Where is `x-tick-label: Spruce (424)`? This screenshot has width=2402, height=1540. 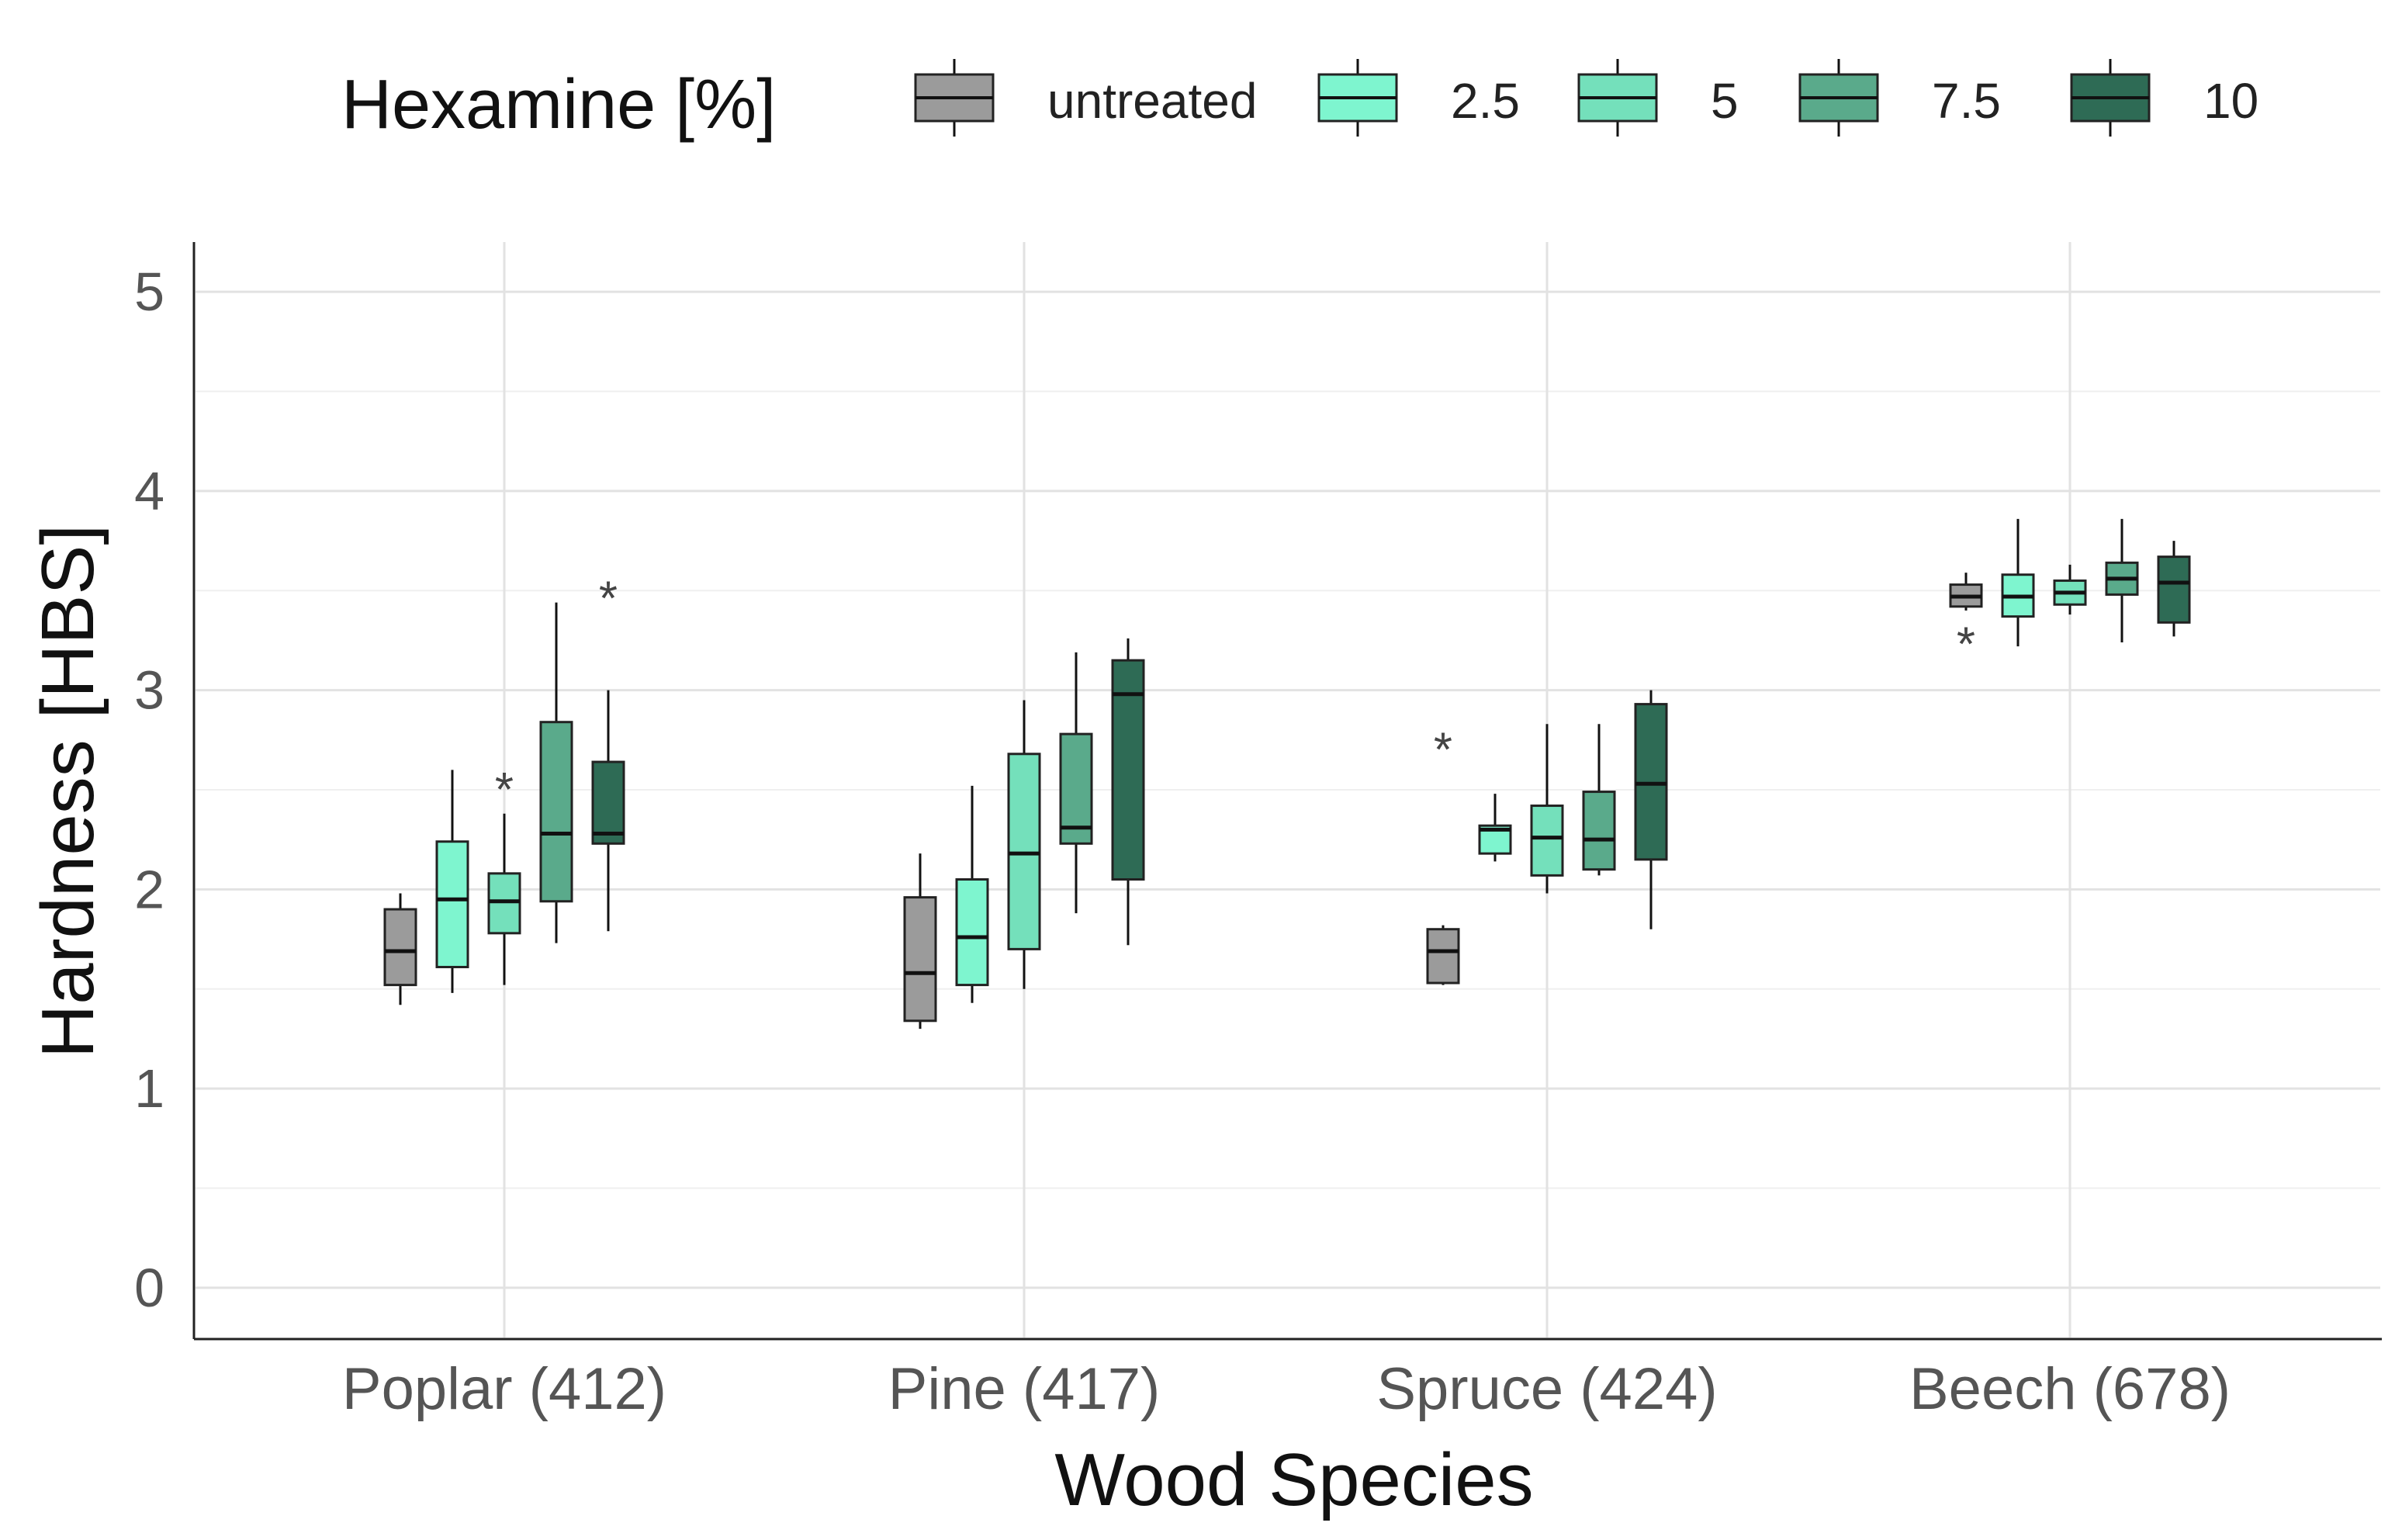
x-tick-label: Spruce (424) is located at coordinates (1546, 1389).